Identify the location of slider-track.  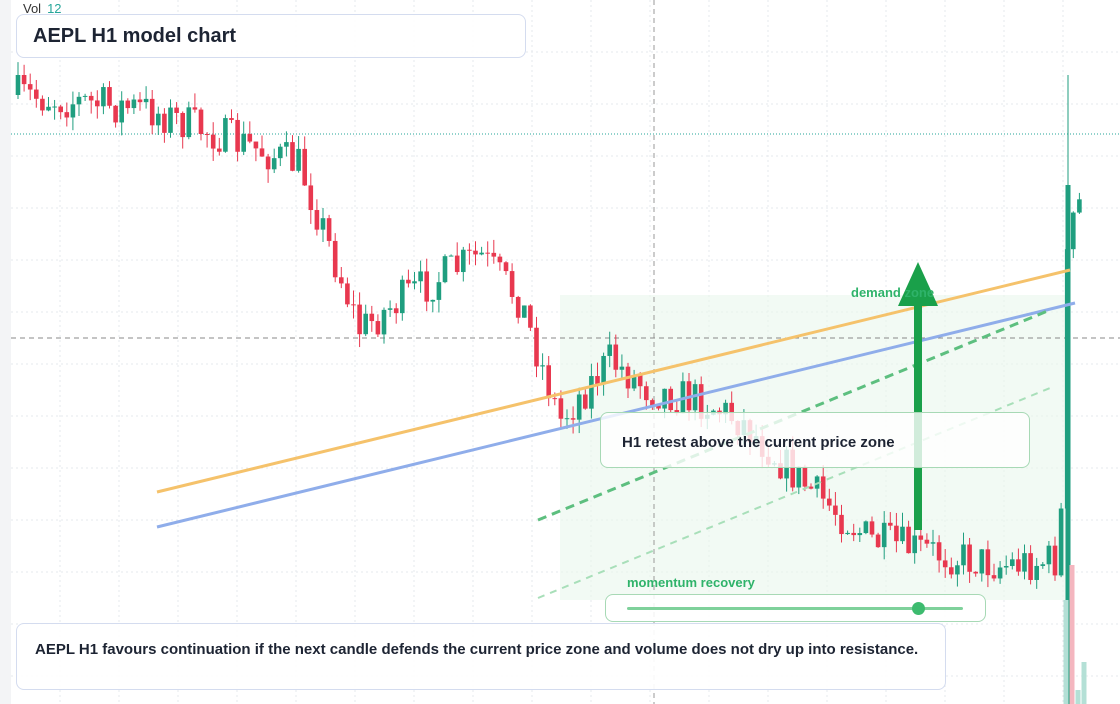
(795, 608).